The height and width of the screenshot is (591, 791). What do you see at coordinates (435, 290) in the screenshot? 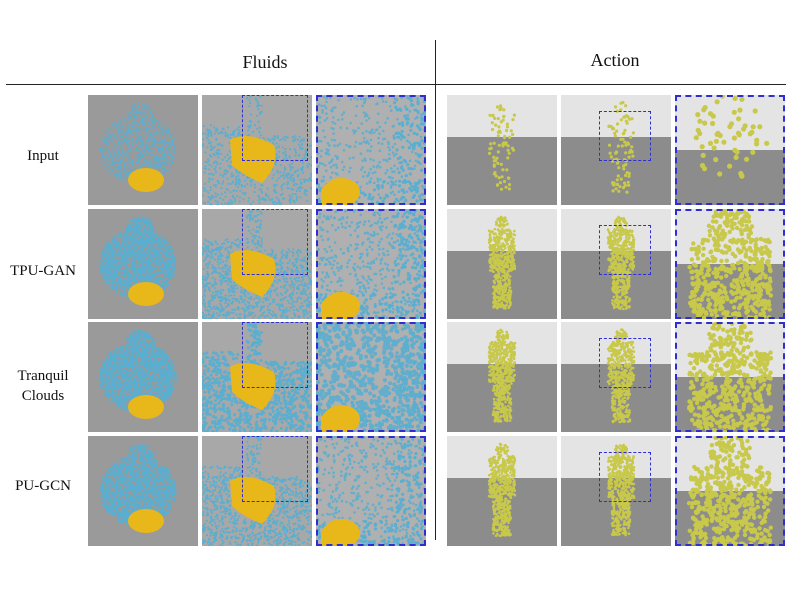
I see `group-divider` at bounding box center [435, 290].